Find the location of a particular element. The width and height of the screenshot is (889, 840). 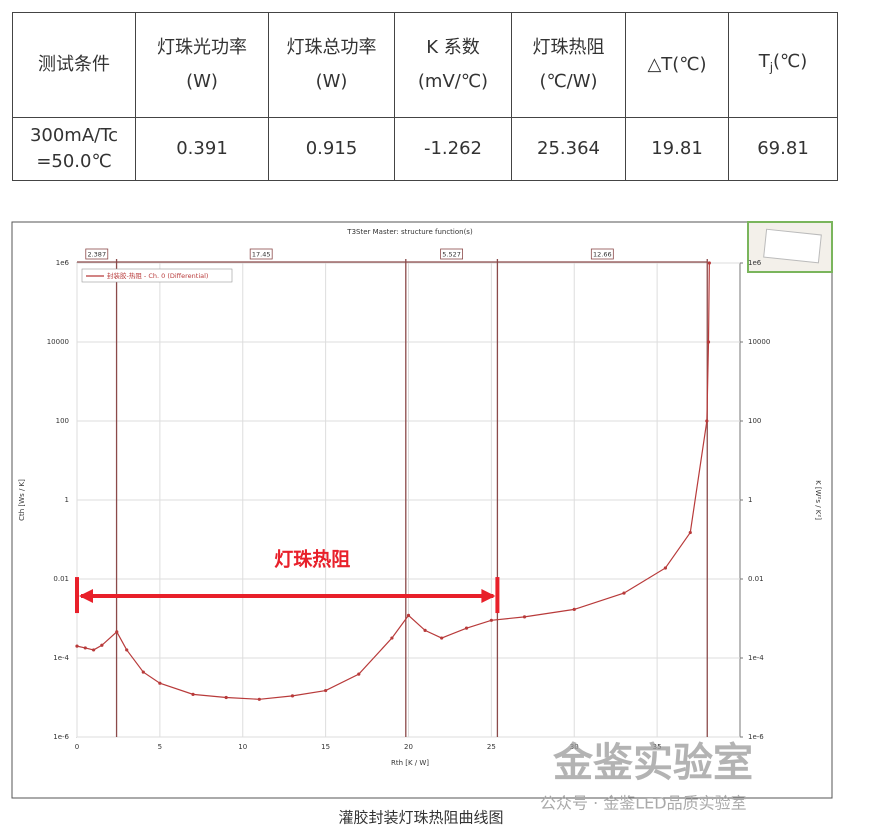

cell-line: △T(℃) is located at coordinates (677, 64).